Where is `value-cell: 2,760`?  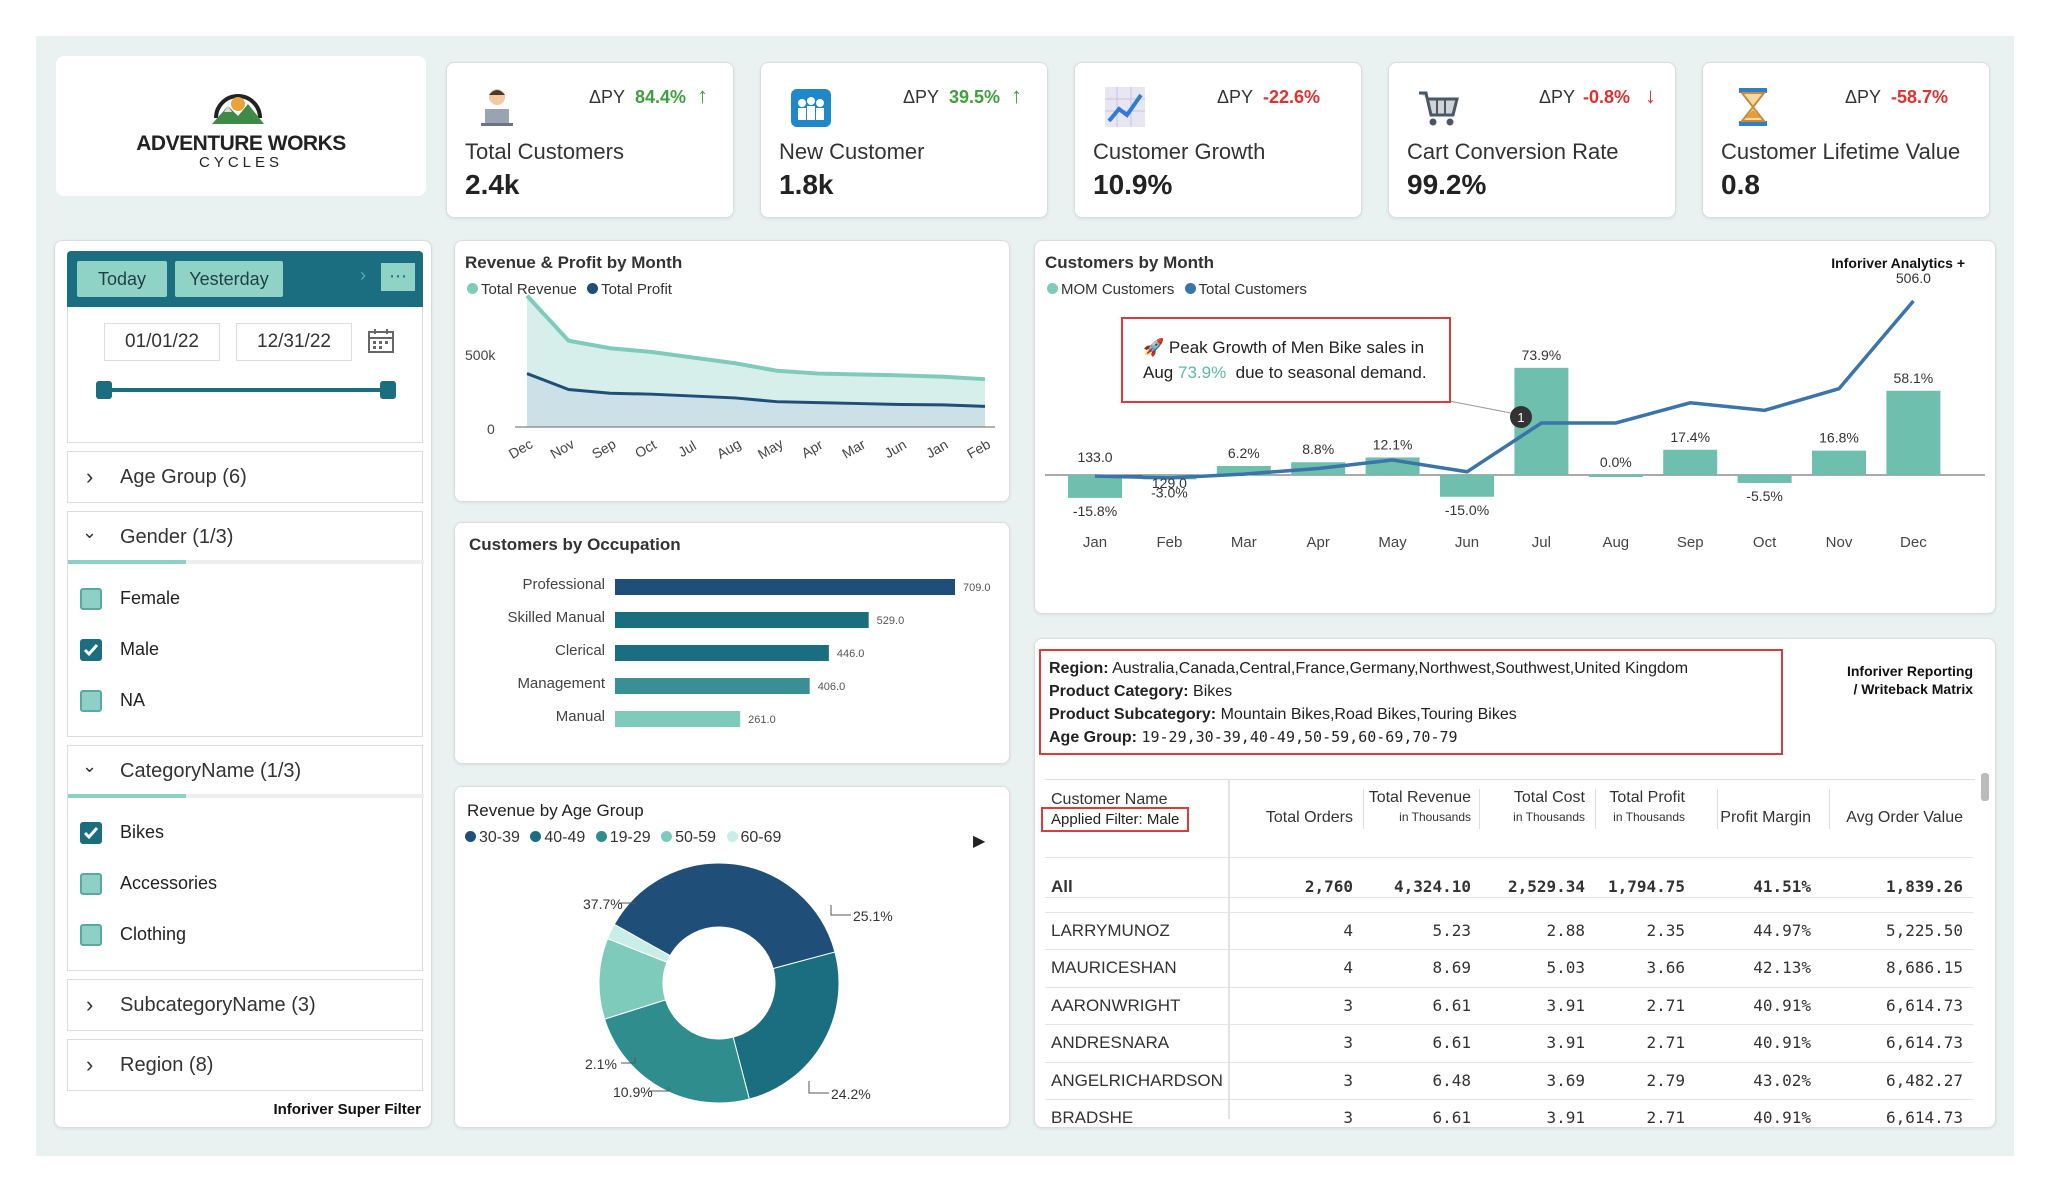 value-cell: 2,760 is located at coordinates (1328, 886).